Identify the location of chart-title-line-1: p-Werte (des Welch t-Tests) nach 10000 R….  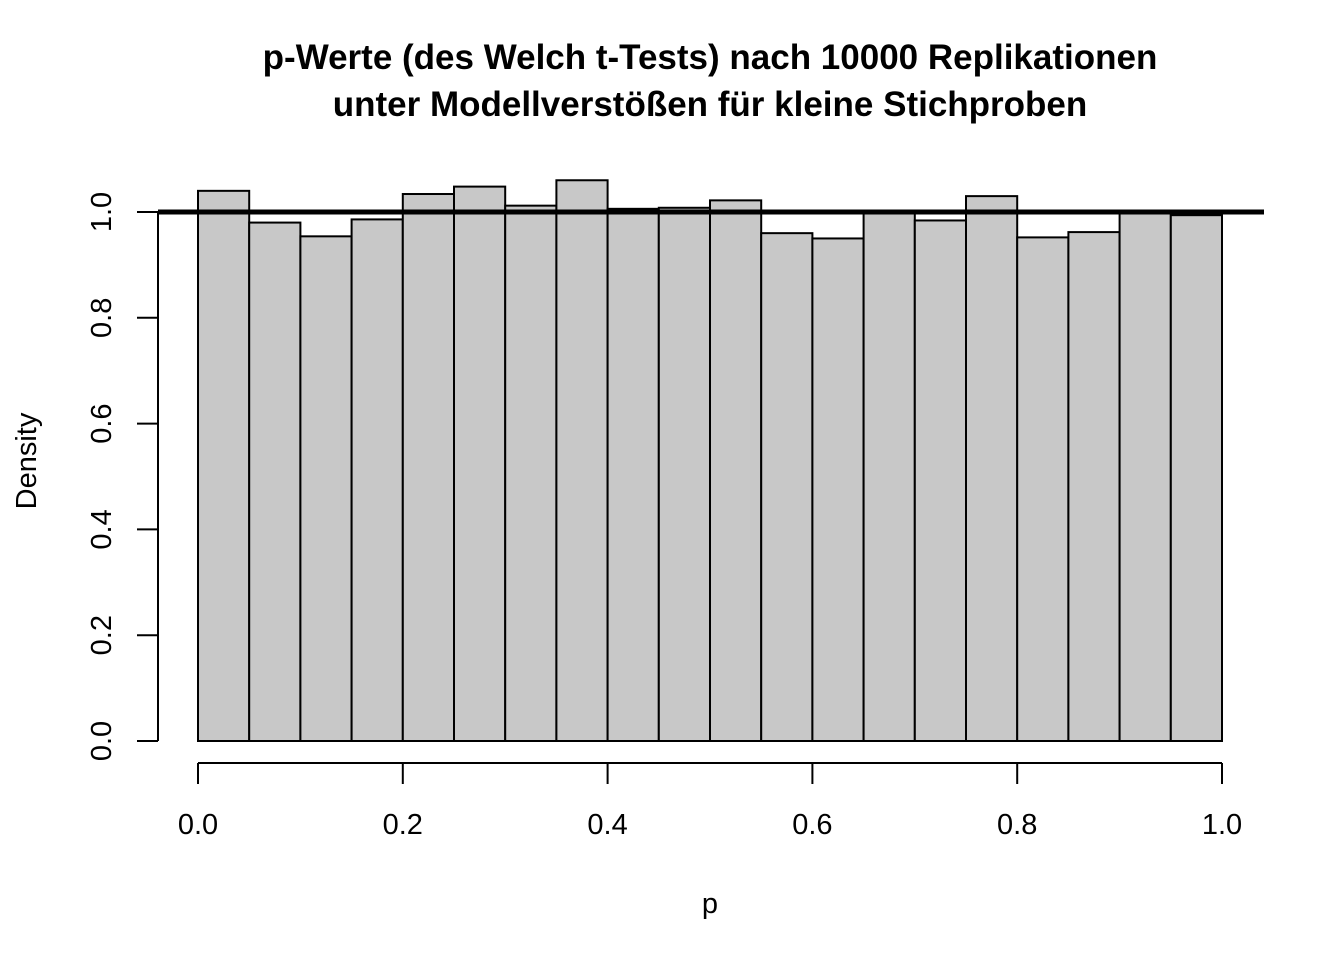
(710, 57).